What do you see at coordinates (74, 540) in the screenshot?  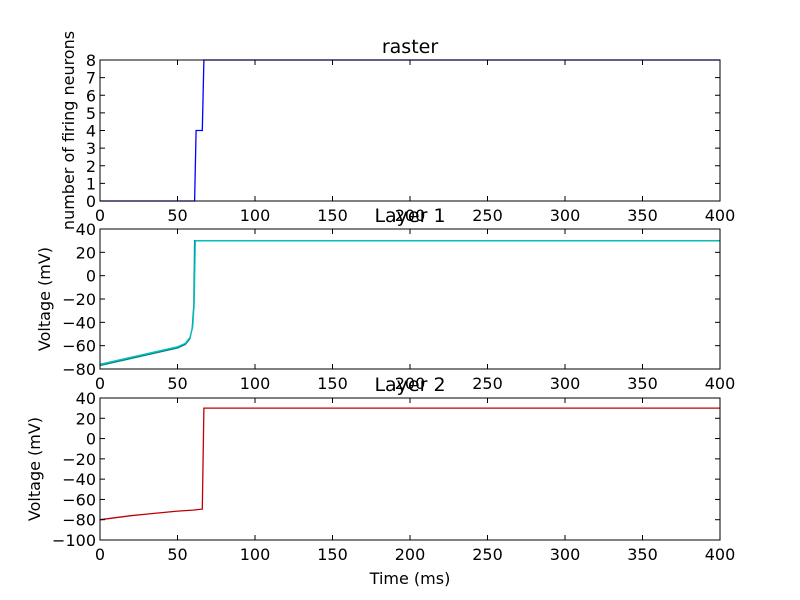 I see `y-tick-label: −100` at bounding box center [74, 540].